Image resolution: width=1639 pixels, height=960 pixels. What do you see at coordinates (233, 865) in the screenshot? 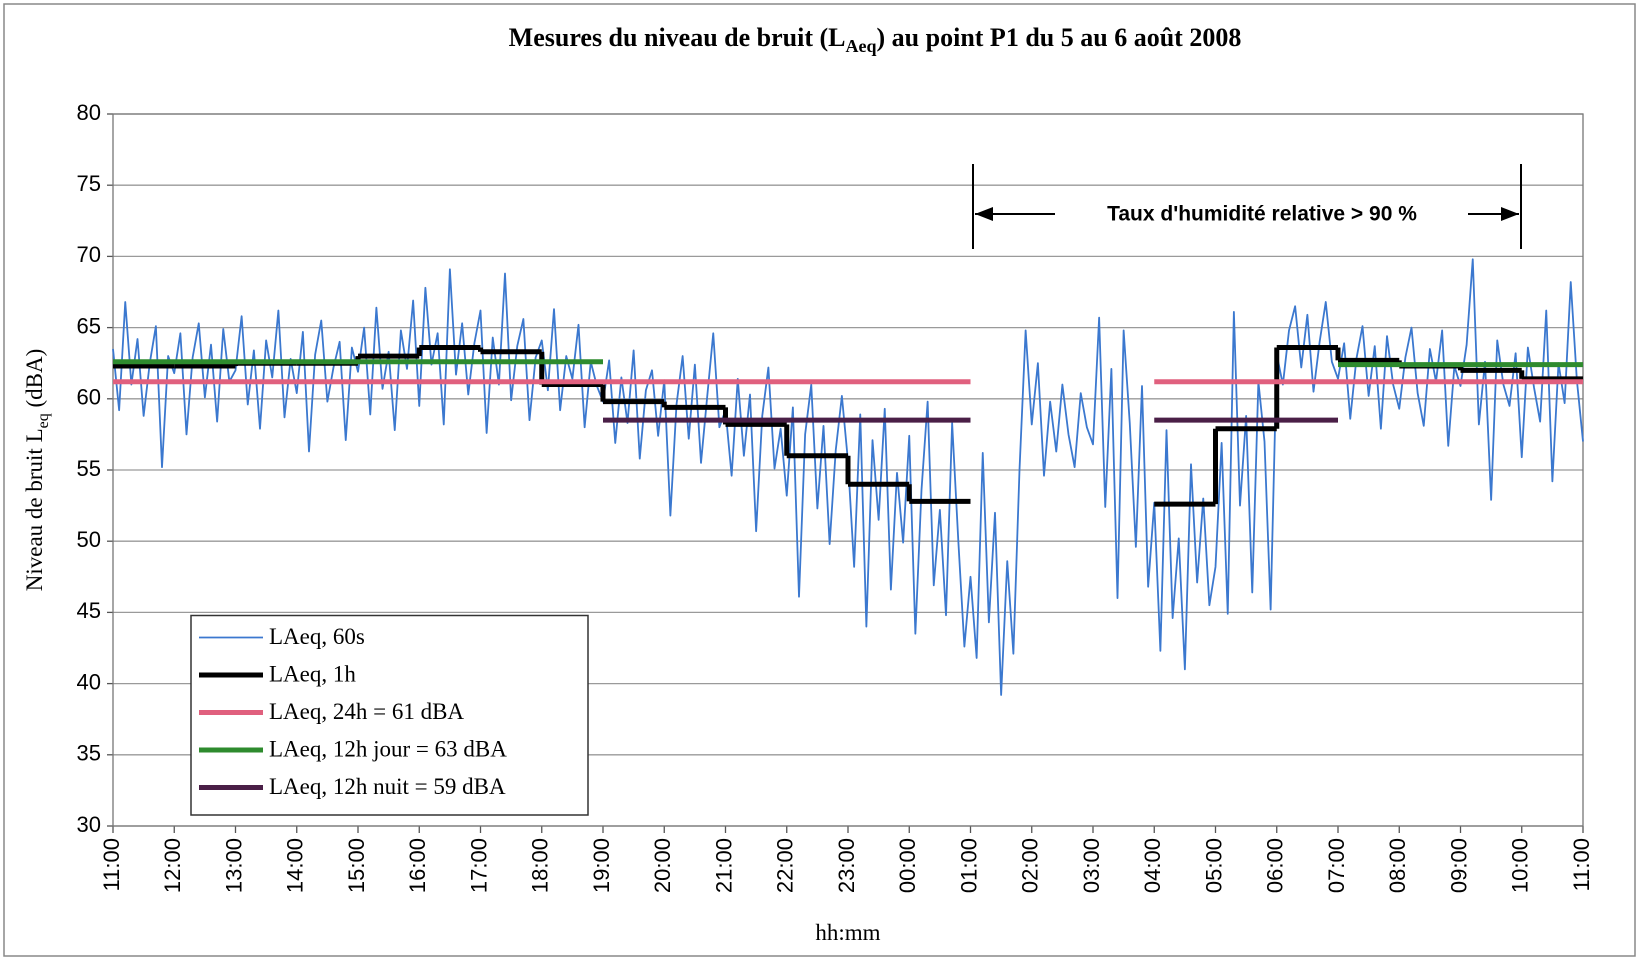
I see `x-tick-label: 13:00` at bounding box center [233, 865].